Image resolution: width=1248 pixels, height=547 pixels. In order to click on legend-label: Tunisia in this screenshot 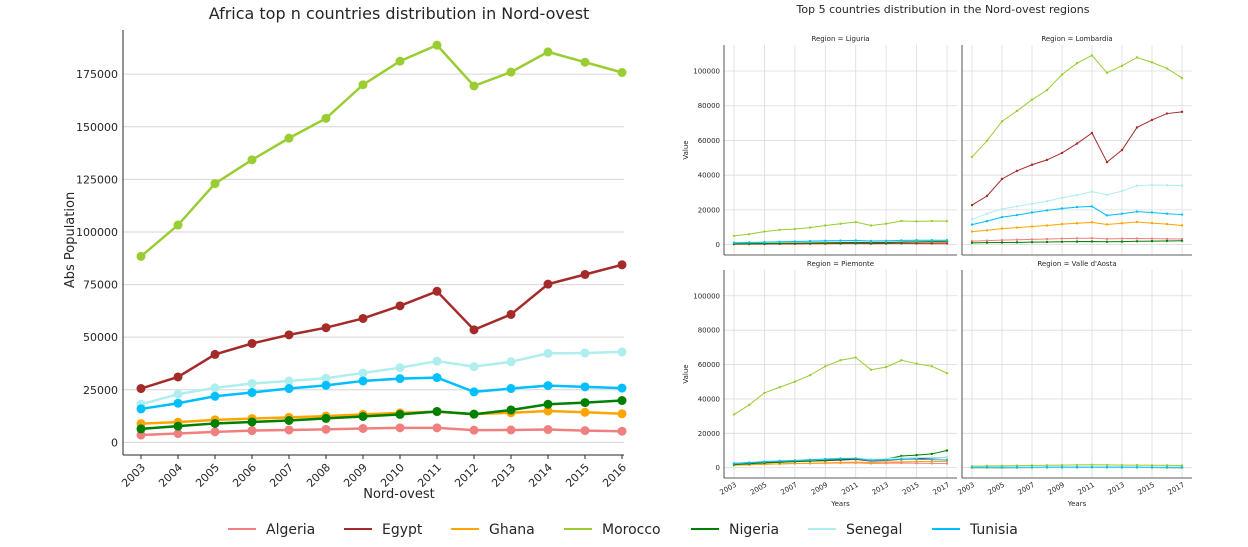, I will do `click(993, 530)`.